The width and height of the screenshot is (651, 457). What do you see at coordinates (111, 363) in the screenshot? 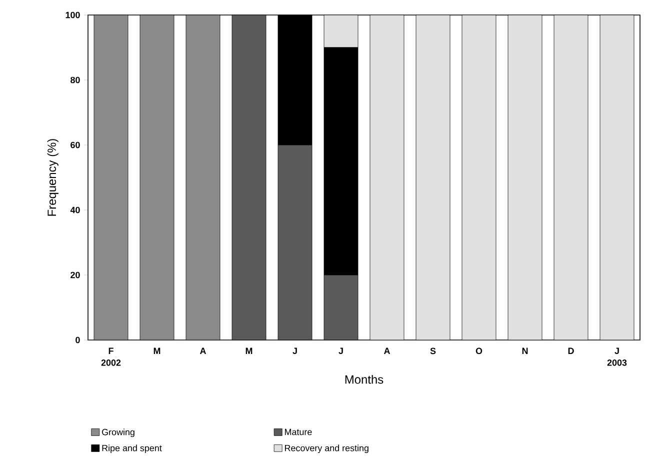
I see `text: 2002` at bounding box center [111, 363].